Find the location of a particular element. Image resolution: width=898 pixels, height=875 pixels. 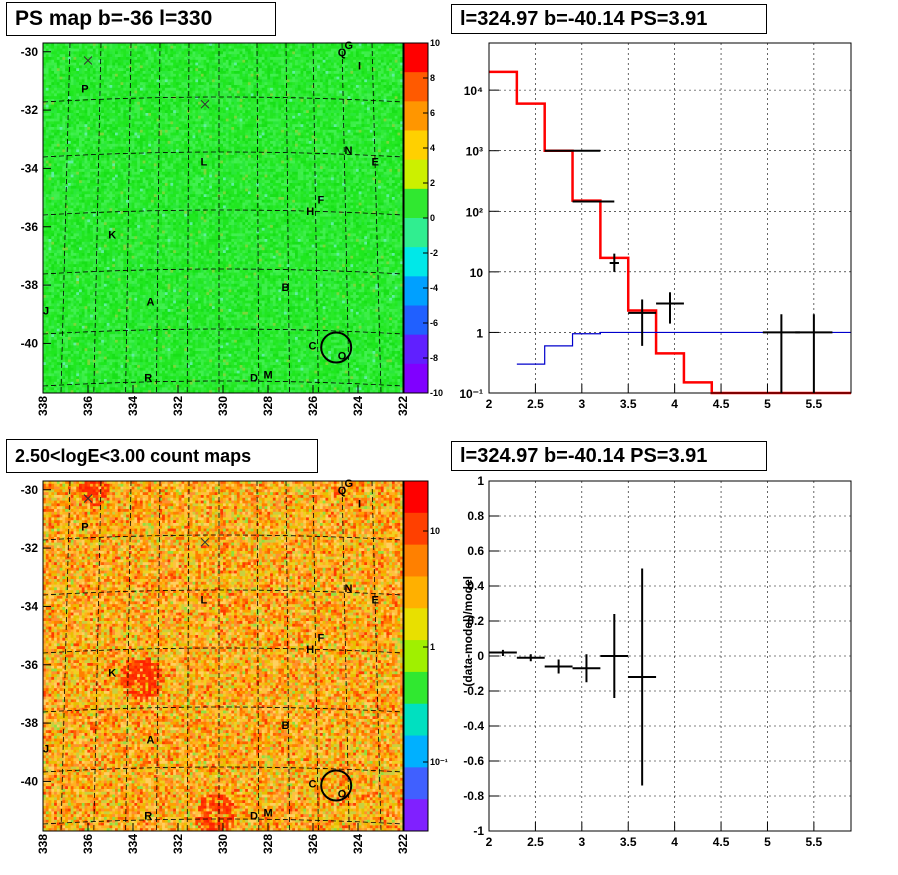

x-tick-label: 324 is located at coordinates (358, 844).